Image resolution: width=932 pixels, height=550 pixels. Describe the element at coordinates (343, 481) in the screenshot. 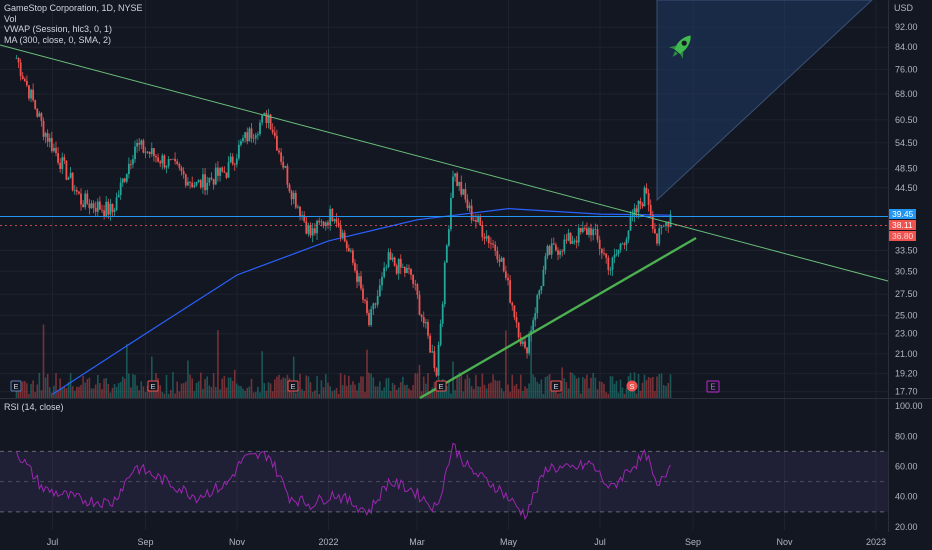

I see `rsi-line` at that location.